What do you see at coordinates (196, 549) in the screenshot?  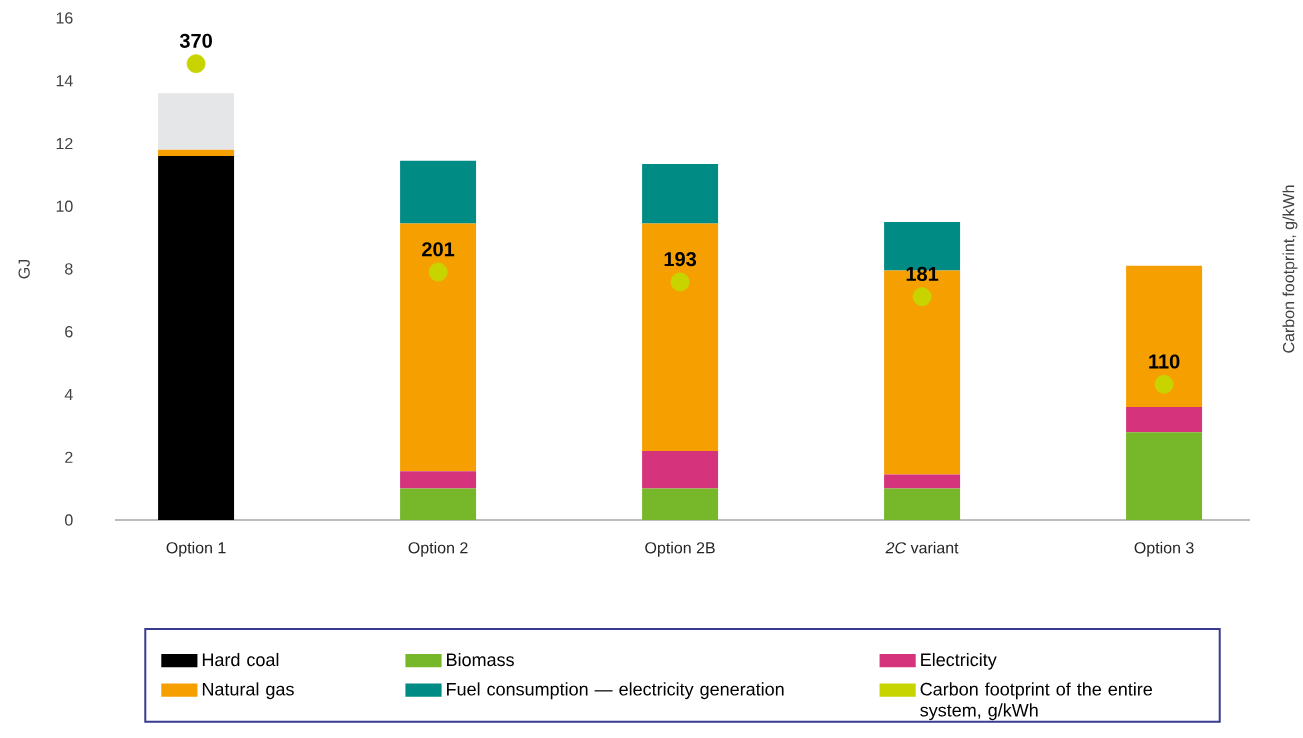 I see `x-tick-label: Option 1` at bounding box center [196, 549].